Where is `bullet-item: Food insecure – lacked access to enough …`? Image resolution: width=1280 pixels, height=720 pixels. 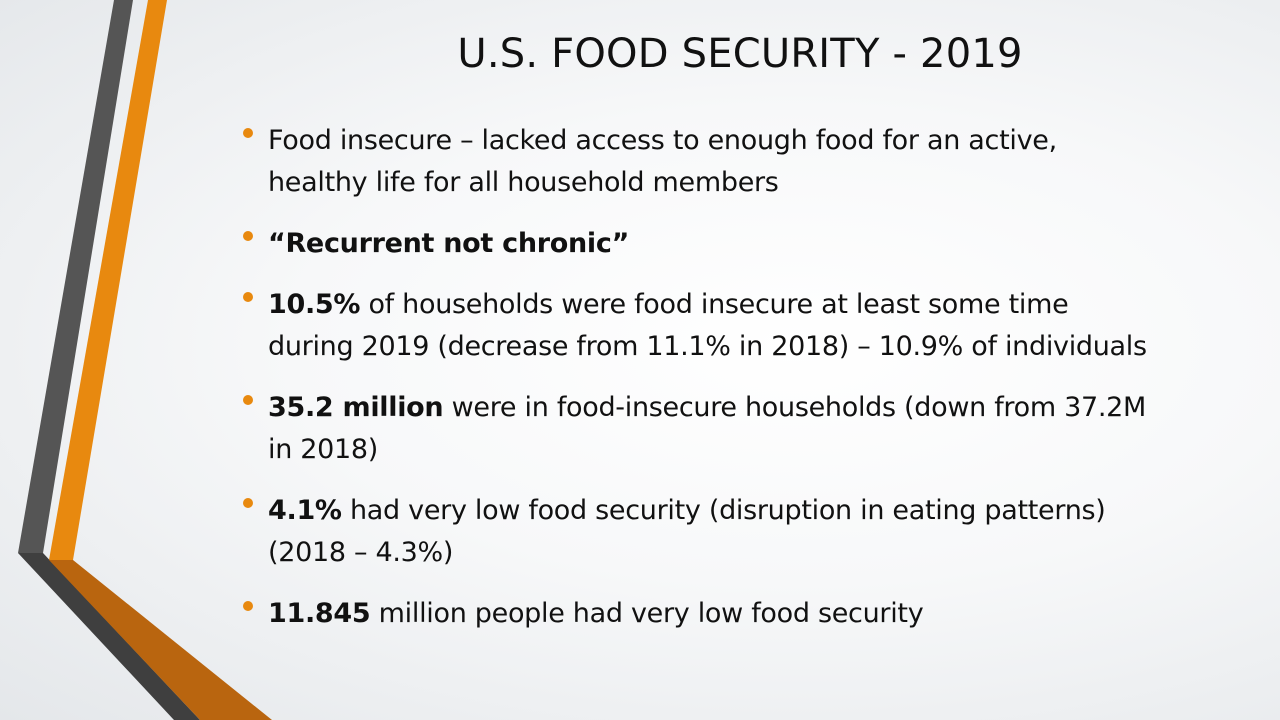
bullet-item: Food insecure – lacked access to enough … is located at coordinates (755, 162).